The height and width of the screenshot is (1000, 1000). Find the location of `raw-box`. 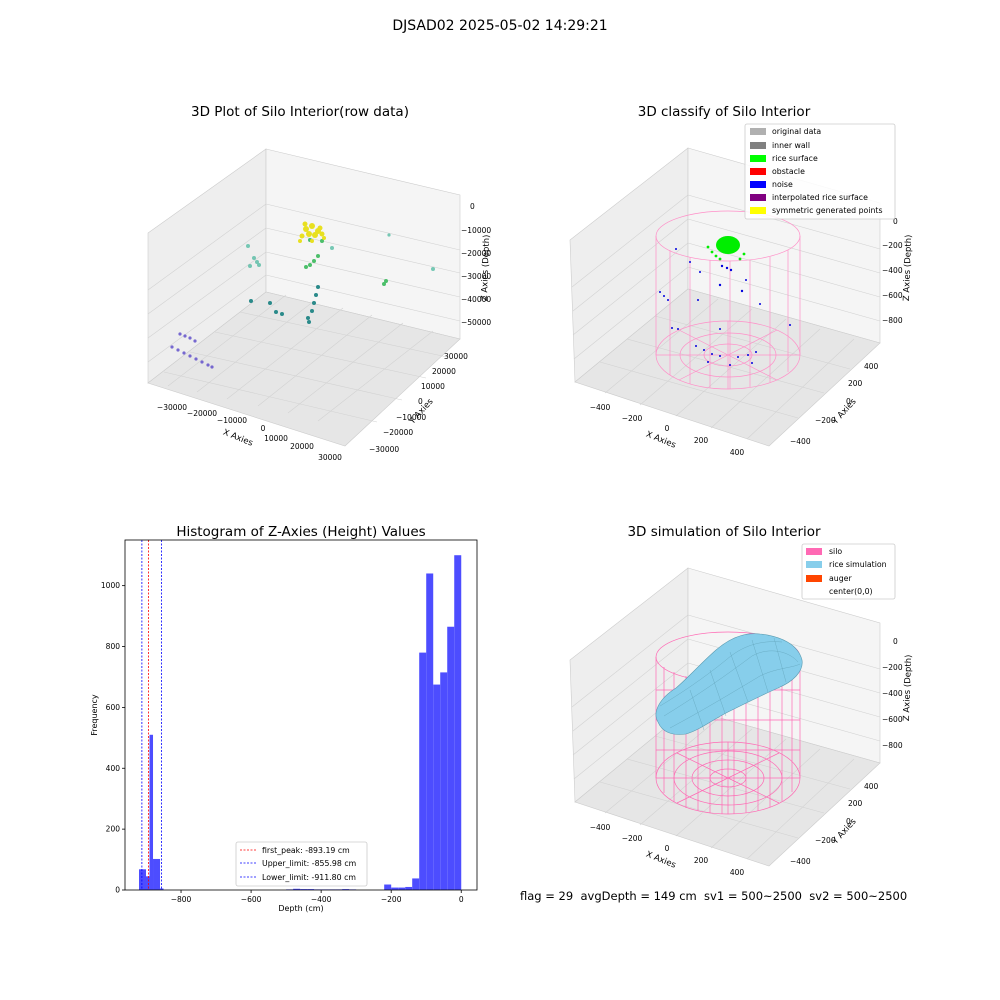

raw-box is located at coordinates (304, 297).